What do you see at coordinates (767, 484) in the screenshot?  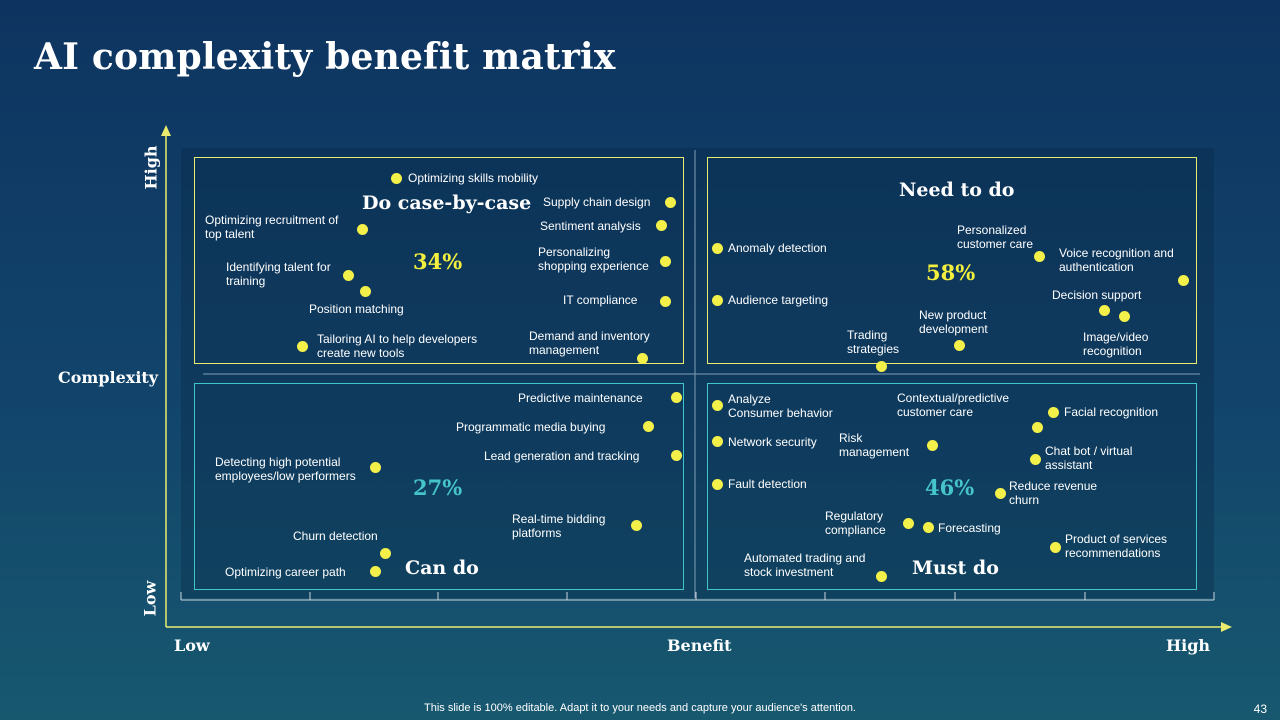 I see `item-label-fault-detection: Fault detection` at bounding box center [767, 484].